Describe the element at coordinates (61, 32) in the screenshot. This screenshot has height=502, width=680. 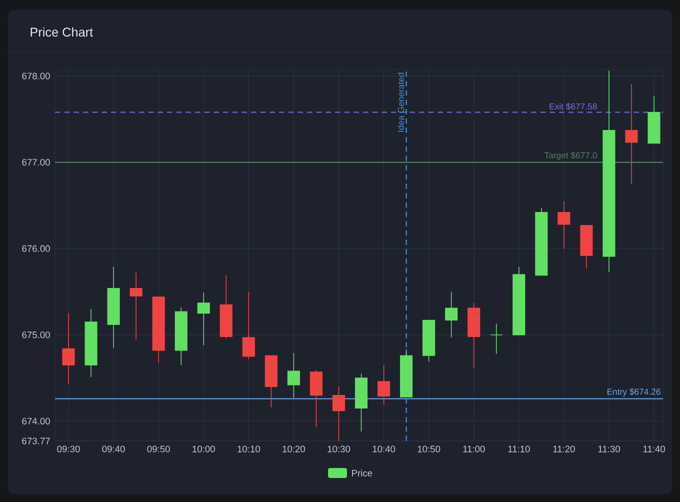
I see `chart-title: Price Chart` at that location.